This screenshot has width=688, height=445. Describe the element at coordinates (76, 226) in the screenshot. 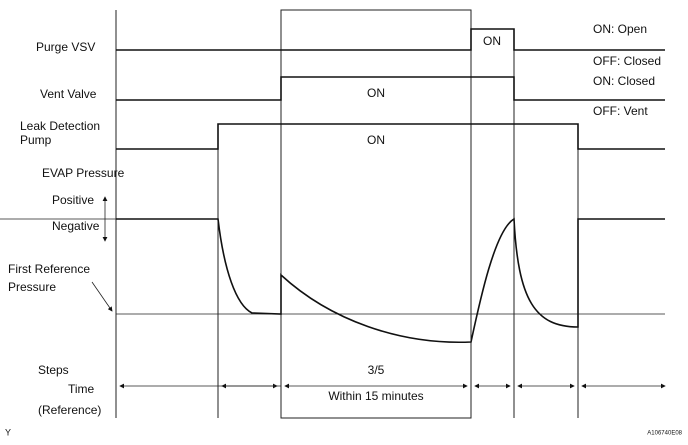

I see `row-label: Negative` at that location.